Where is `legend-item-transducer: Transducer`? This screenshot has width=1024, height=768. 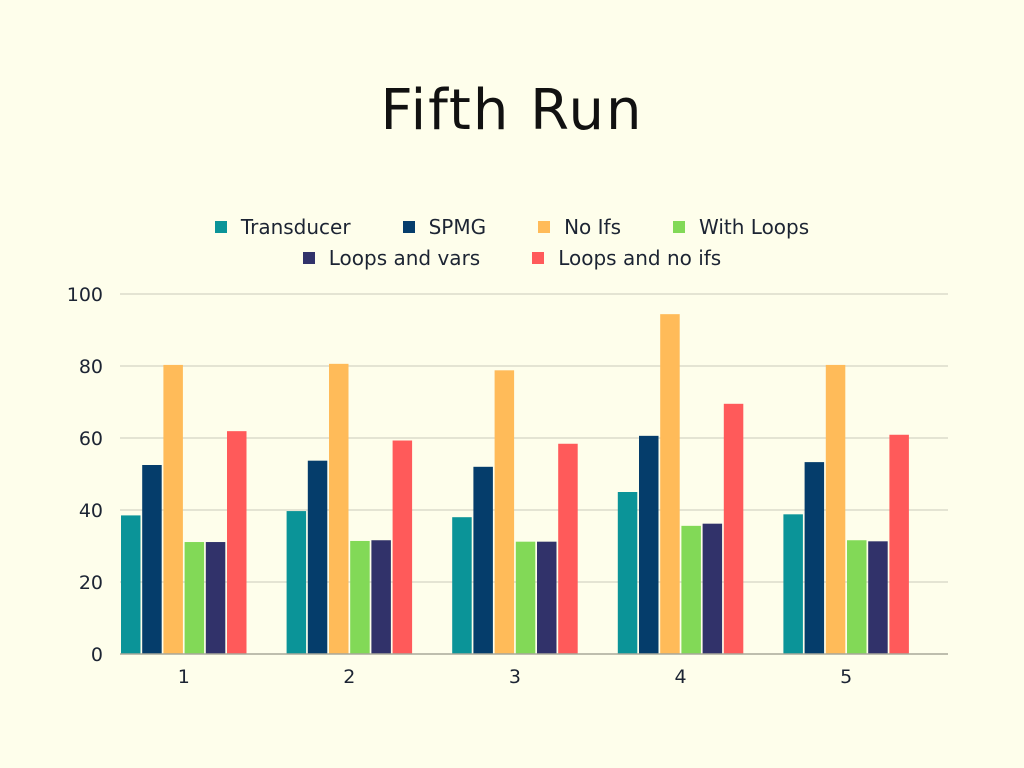 legend-item-transducer: Transducer is located at coordinates (282, 227).